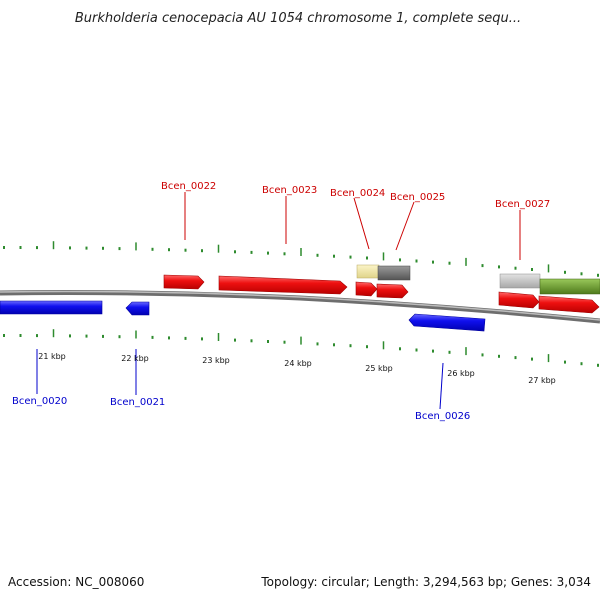 This screenshot has height=600, width=600. Describe the element at coordinates (478, 279) in the screenshot. I see `other-features` at that location.